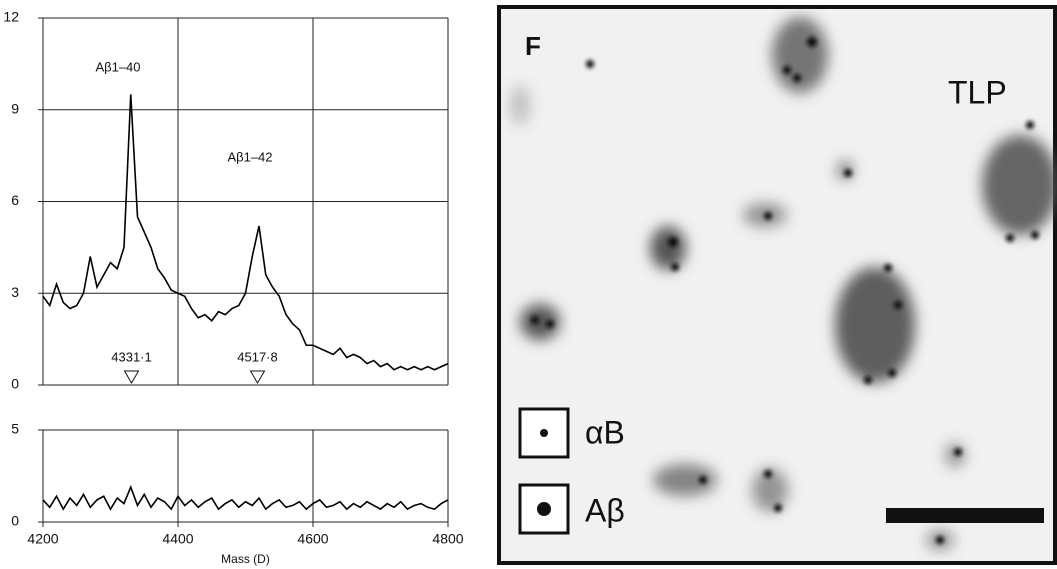  I want to click on y-tick-label: 9, so click(15, 108).